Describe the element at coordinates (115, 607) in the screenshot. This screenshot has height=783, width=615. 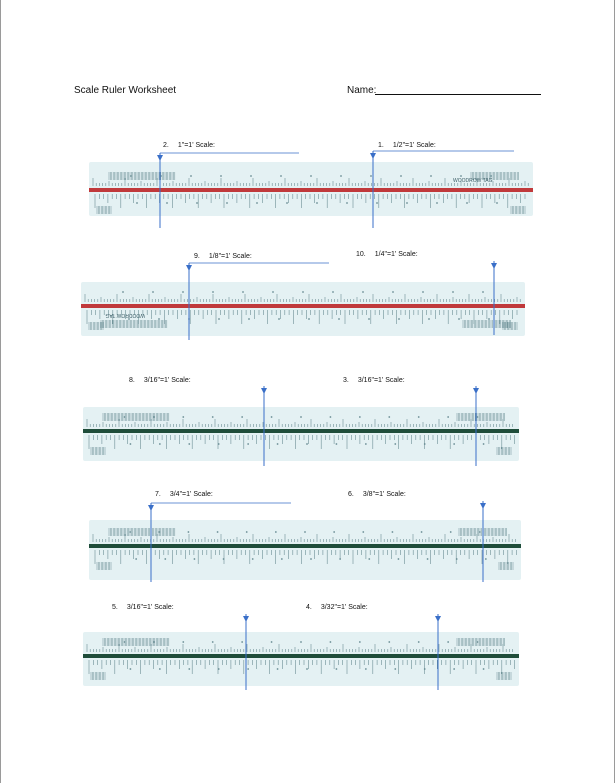
I see `question-number: 5.` at that location.